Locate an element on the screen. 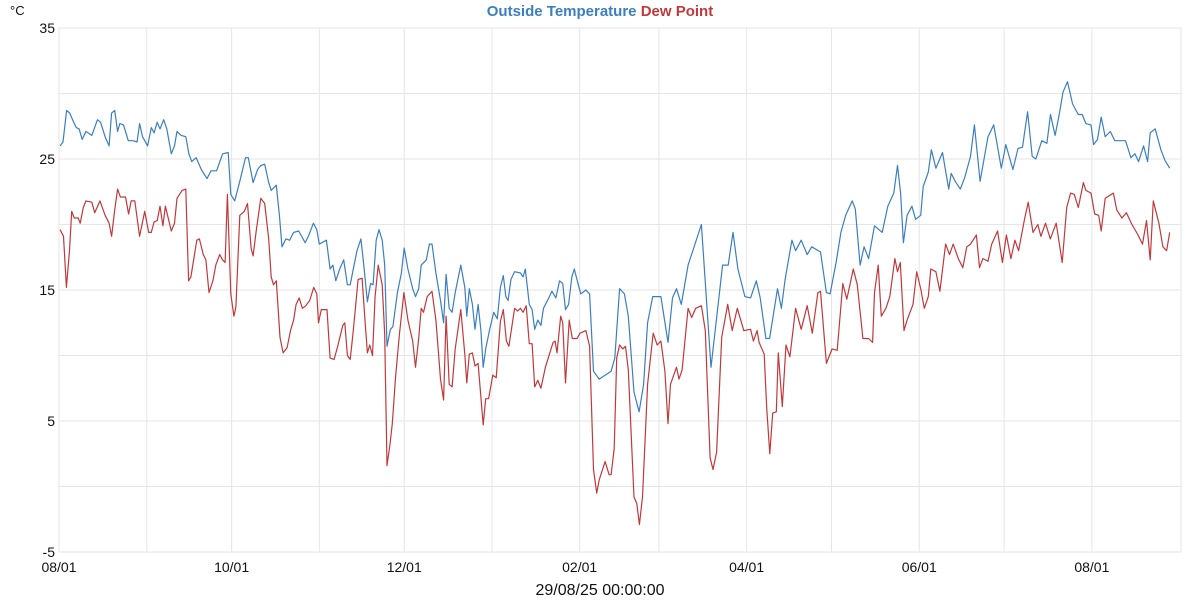  x-tick-label: 12/01 is located at coordinates (404, 567).